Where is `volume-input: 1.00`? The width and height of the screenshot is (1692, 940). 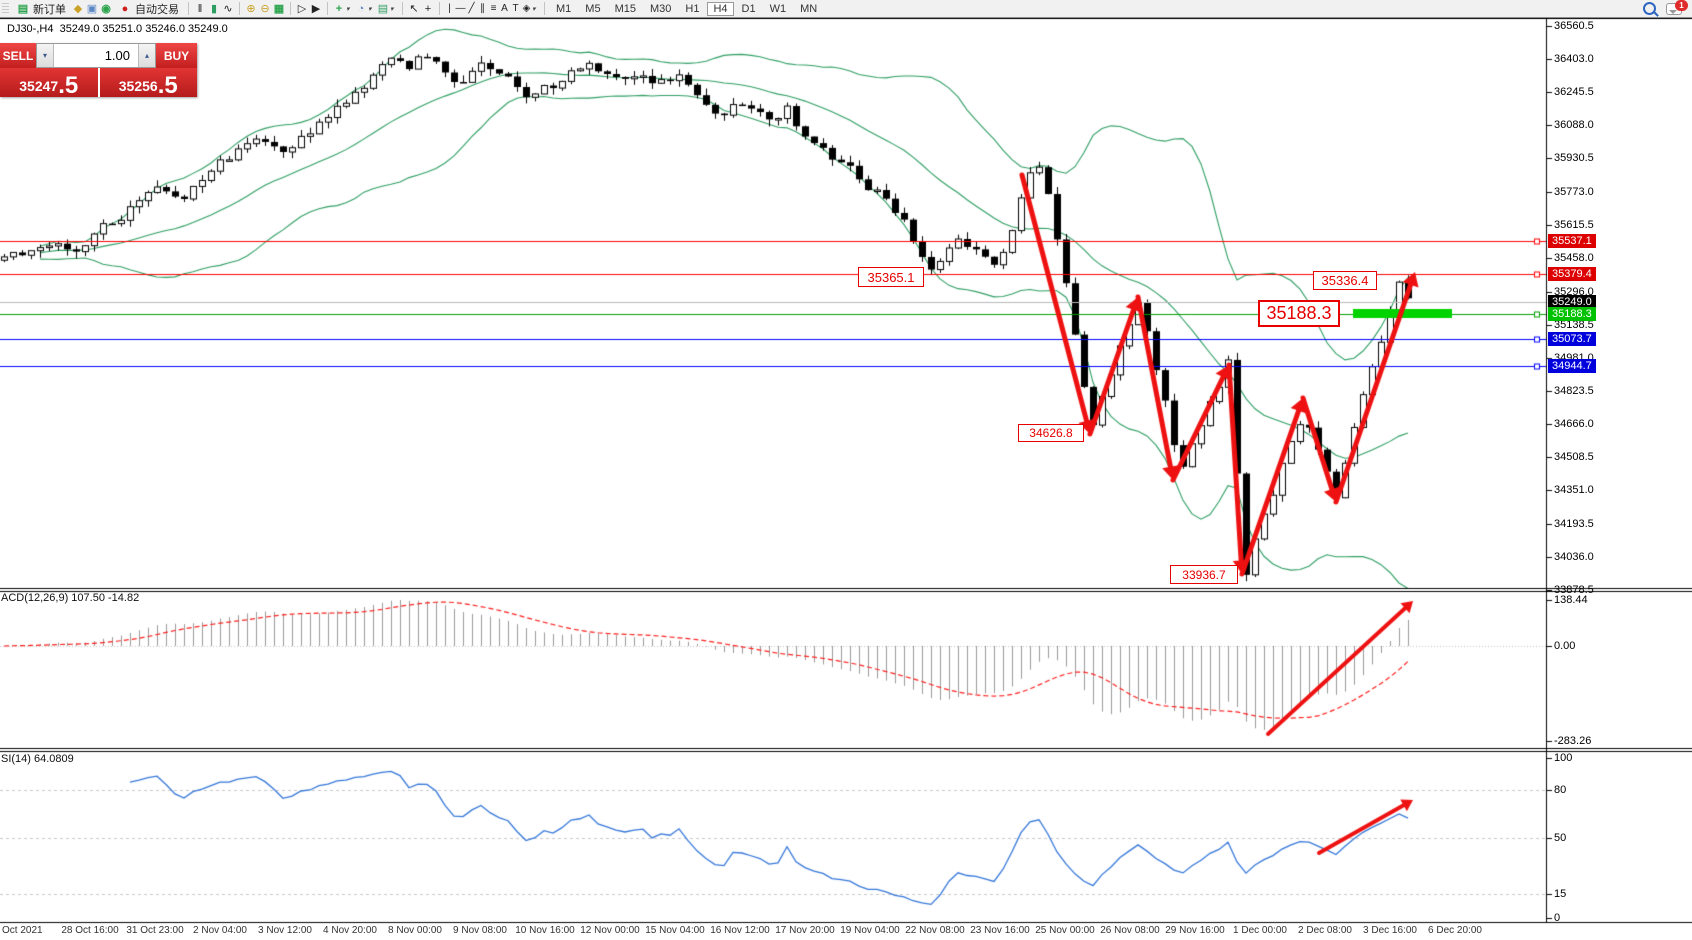 volume-input: 1.00 is located at coordinates (117, 55).